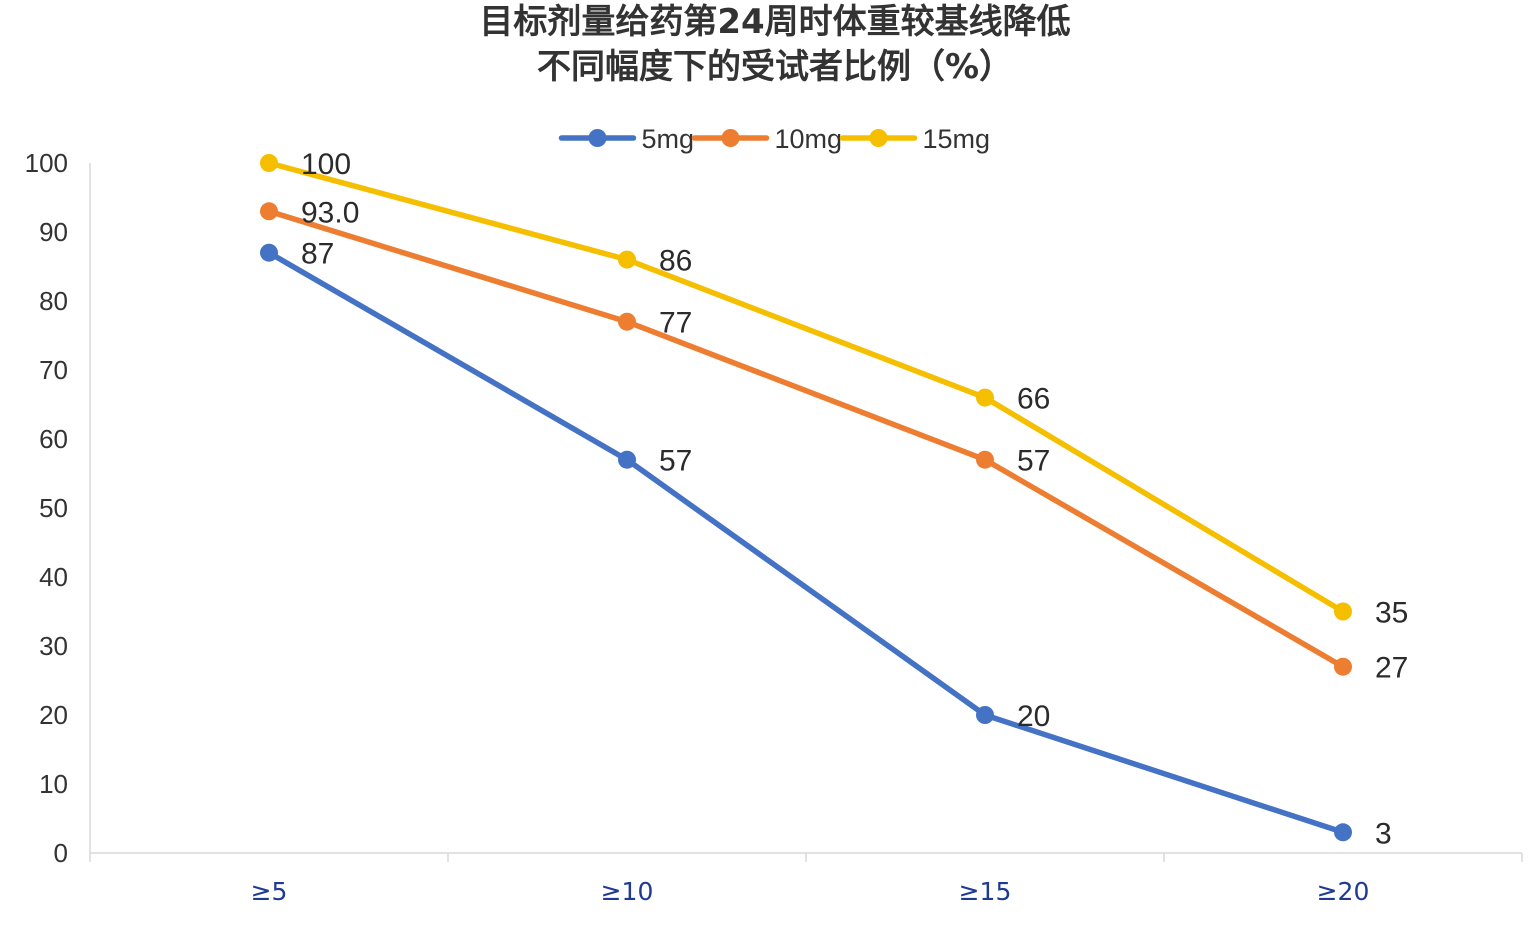 The height and width of the screenshot is (930, 1540). I want to click on x-tick-label: ≥20, so click(1343, 891).